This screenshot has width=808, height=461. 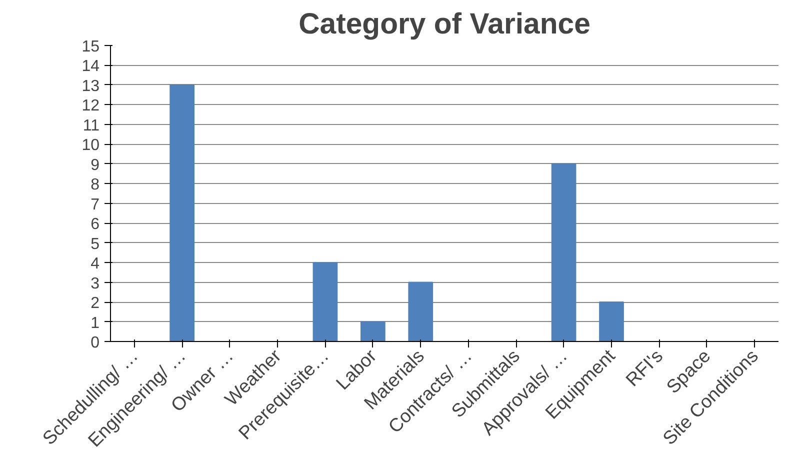 I want to click on y-tick-label: 4, so click(x=95, y=264).